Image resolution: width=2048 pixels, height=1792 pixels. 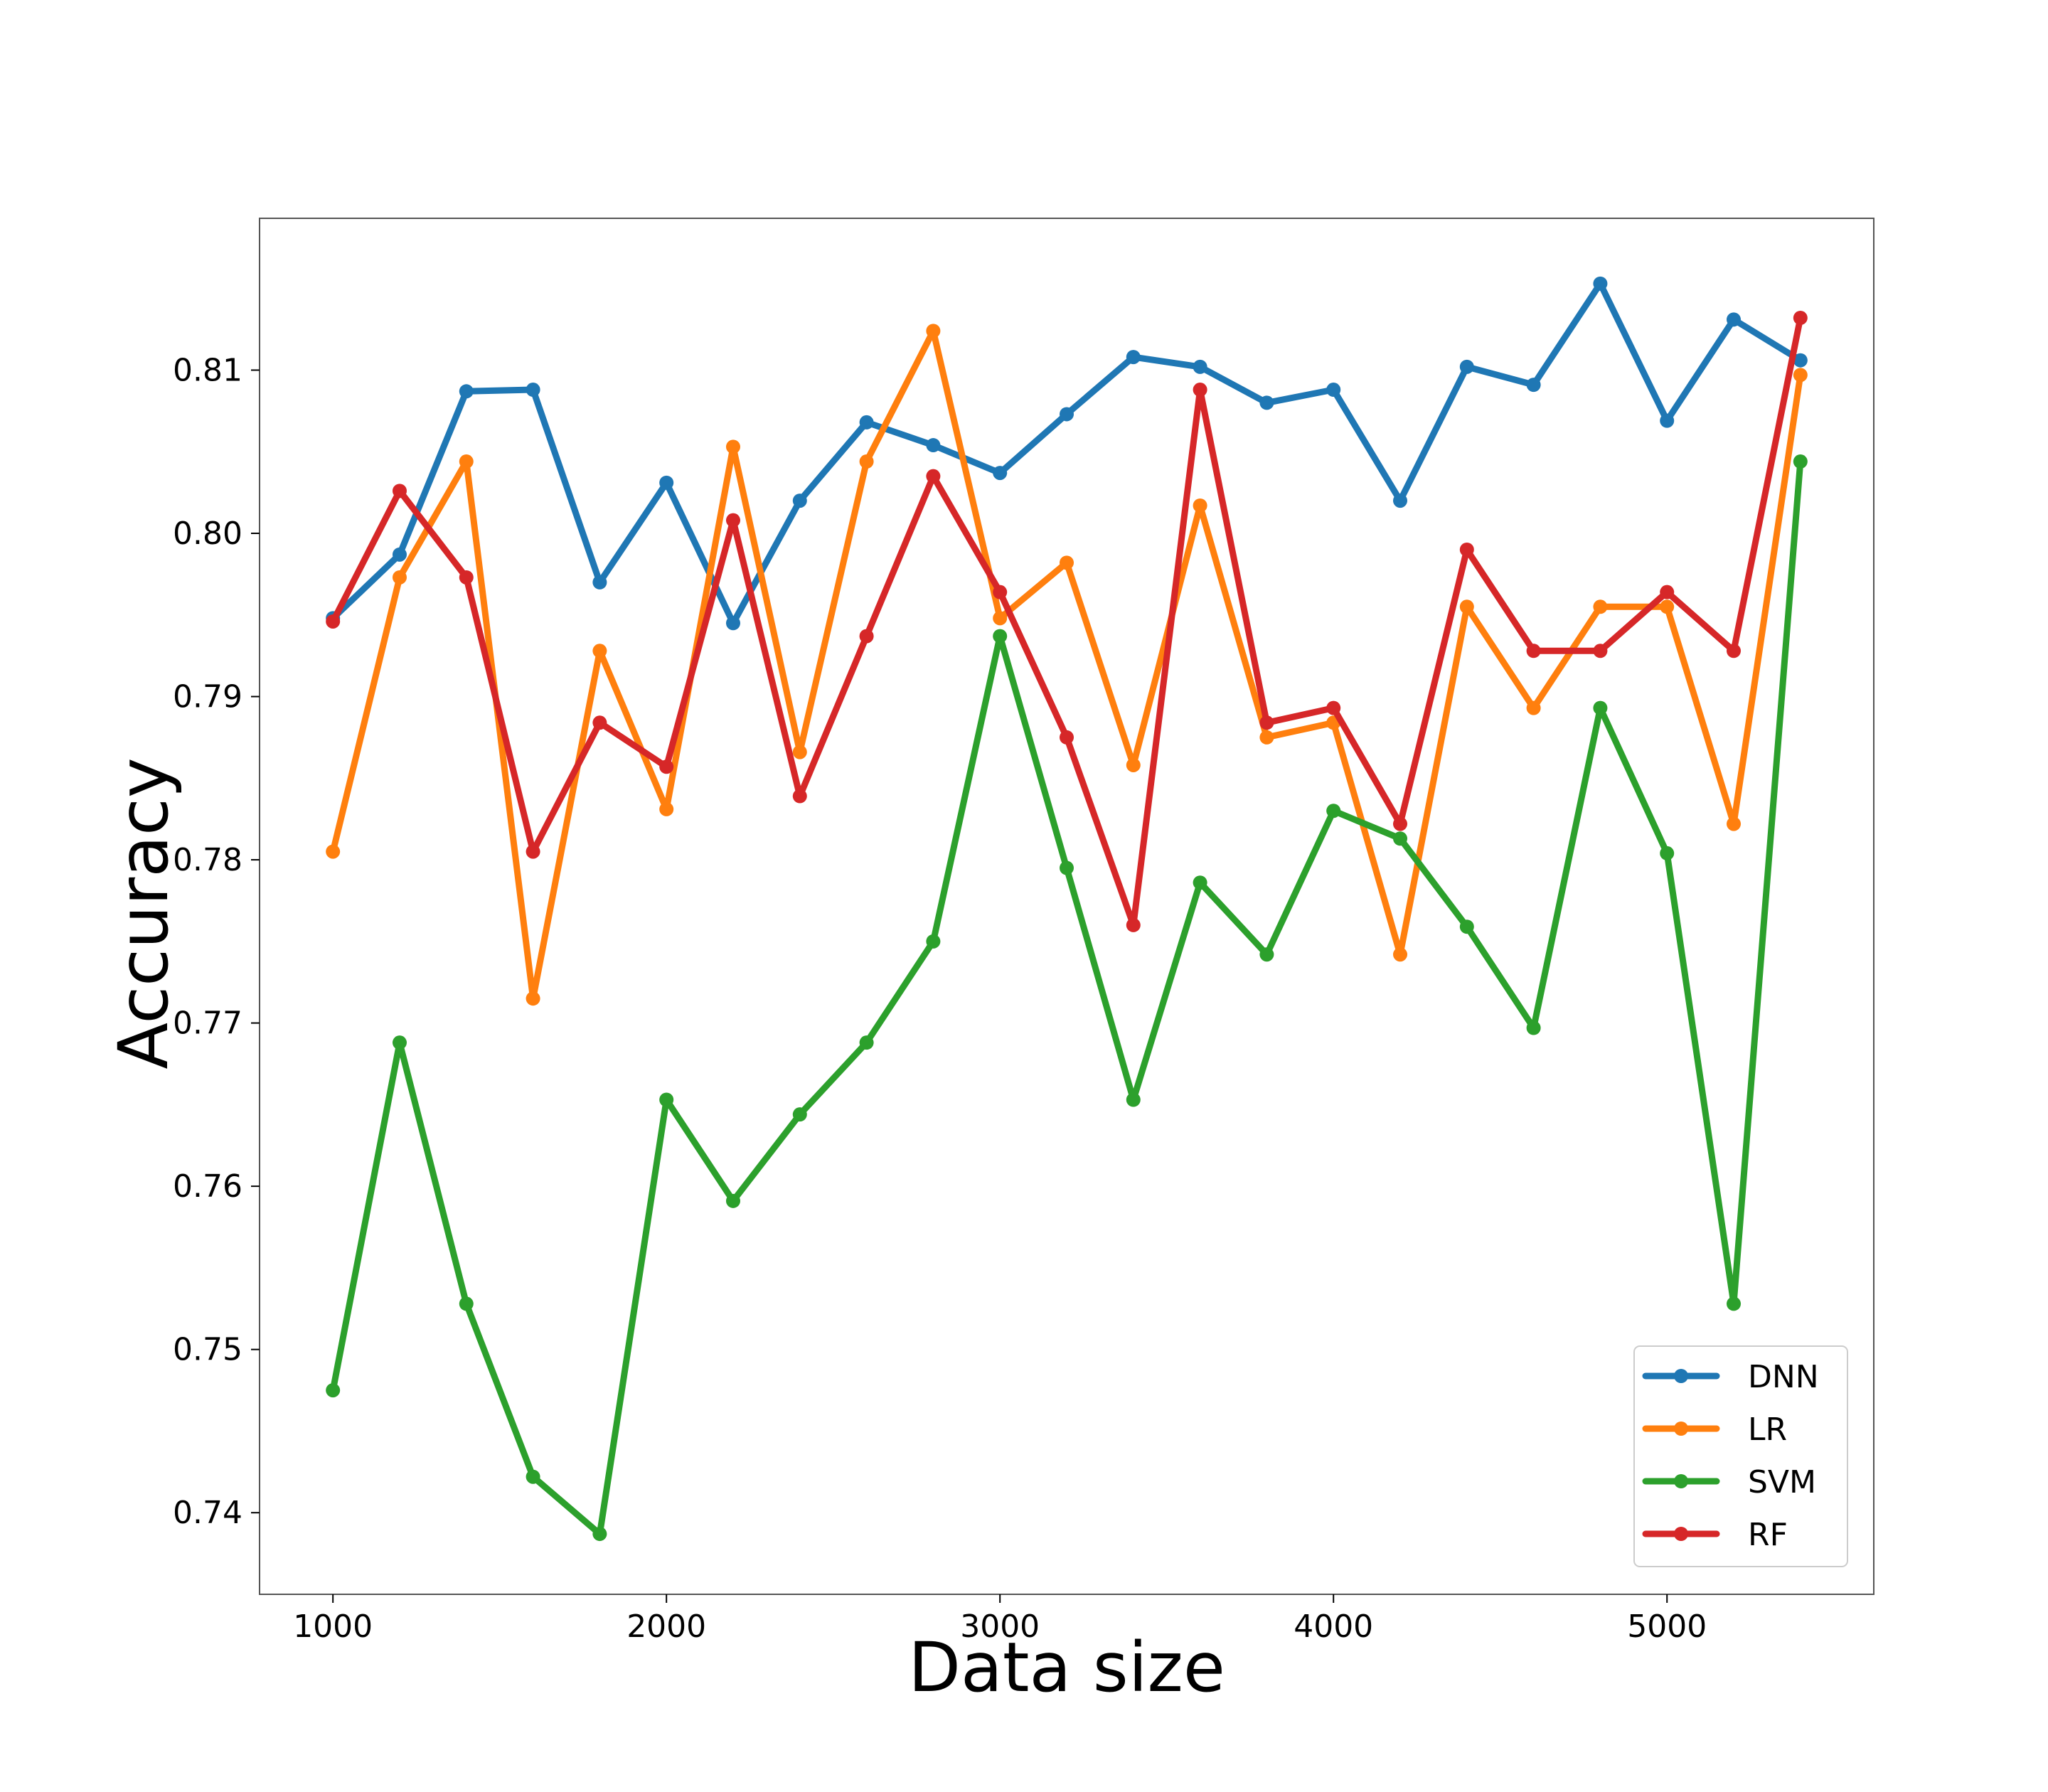 I want to click on x-axis-label: Data size, so click(x=1066, y=1667).